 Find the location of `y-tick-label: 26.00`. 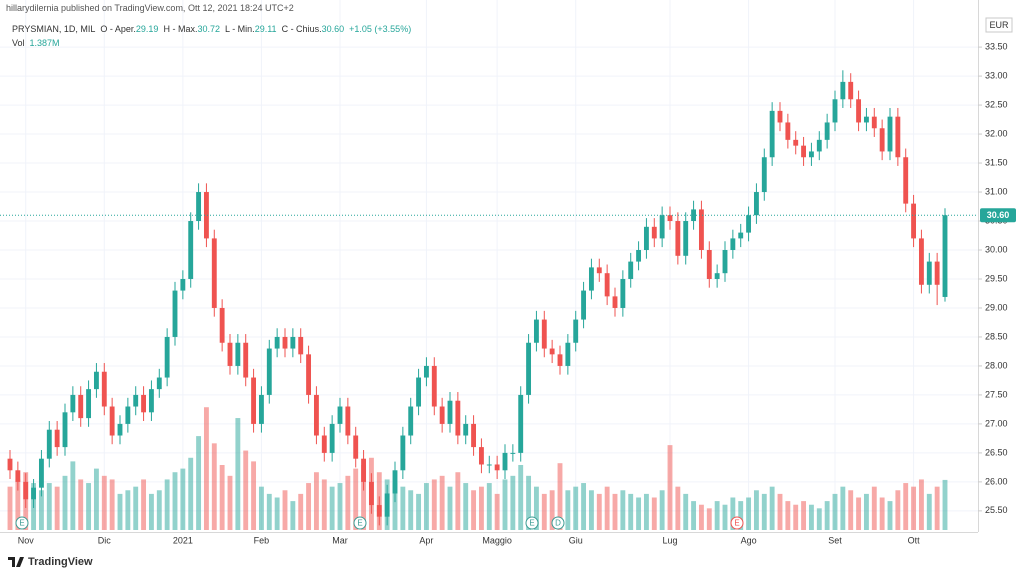

y-tick-label: 26.00 is located at coordinates (996, 481).